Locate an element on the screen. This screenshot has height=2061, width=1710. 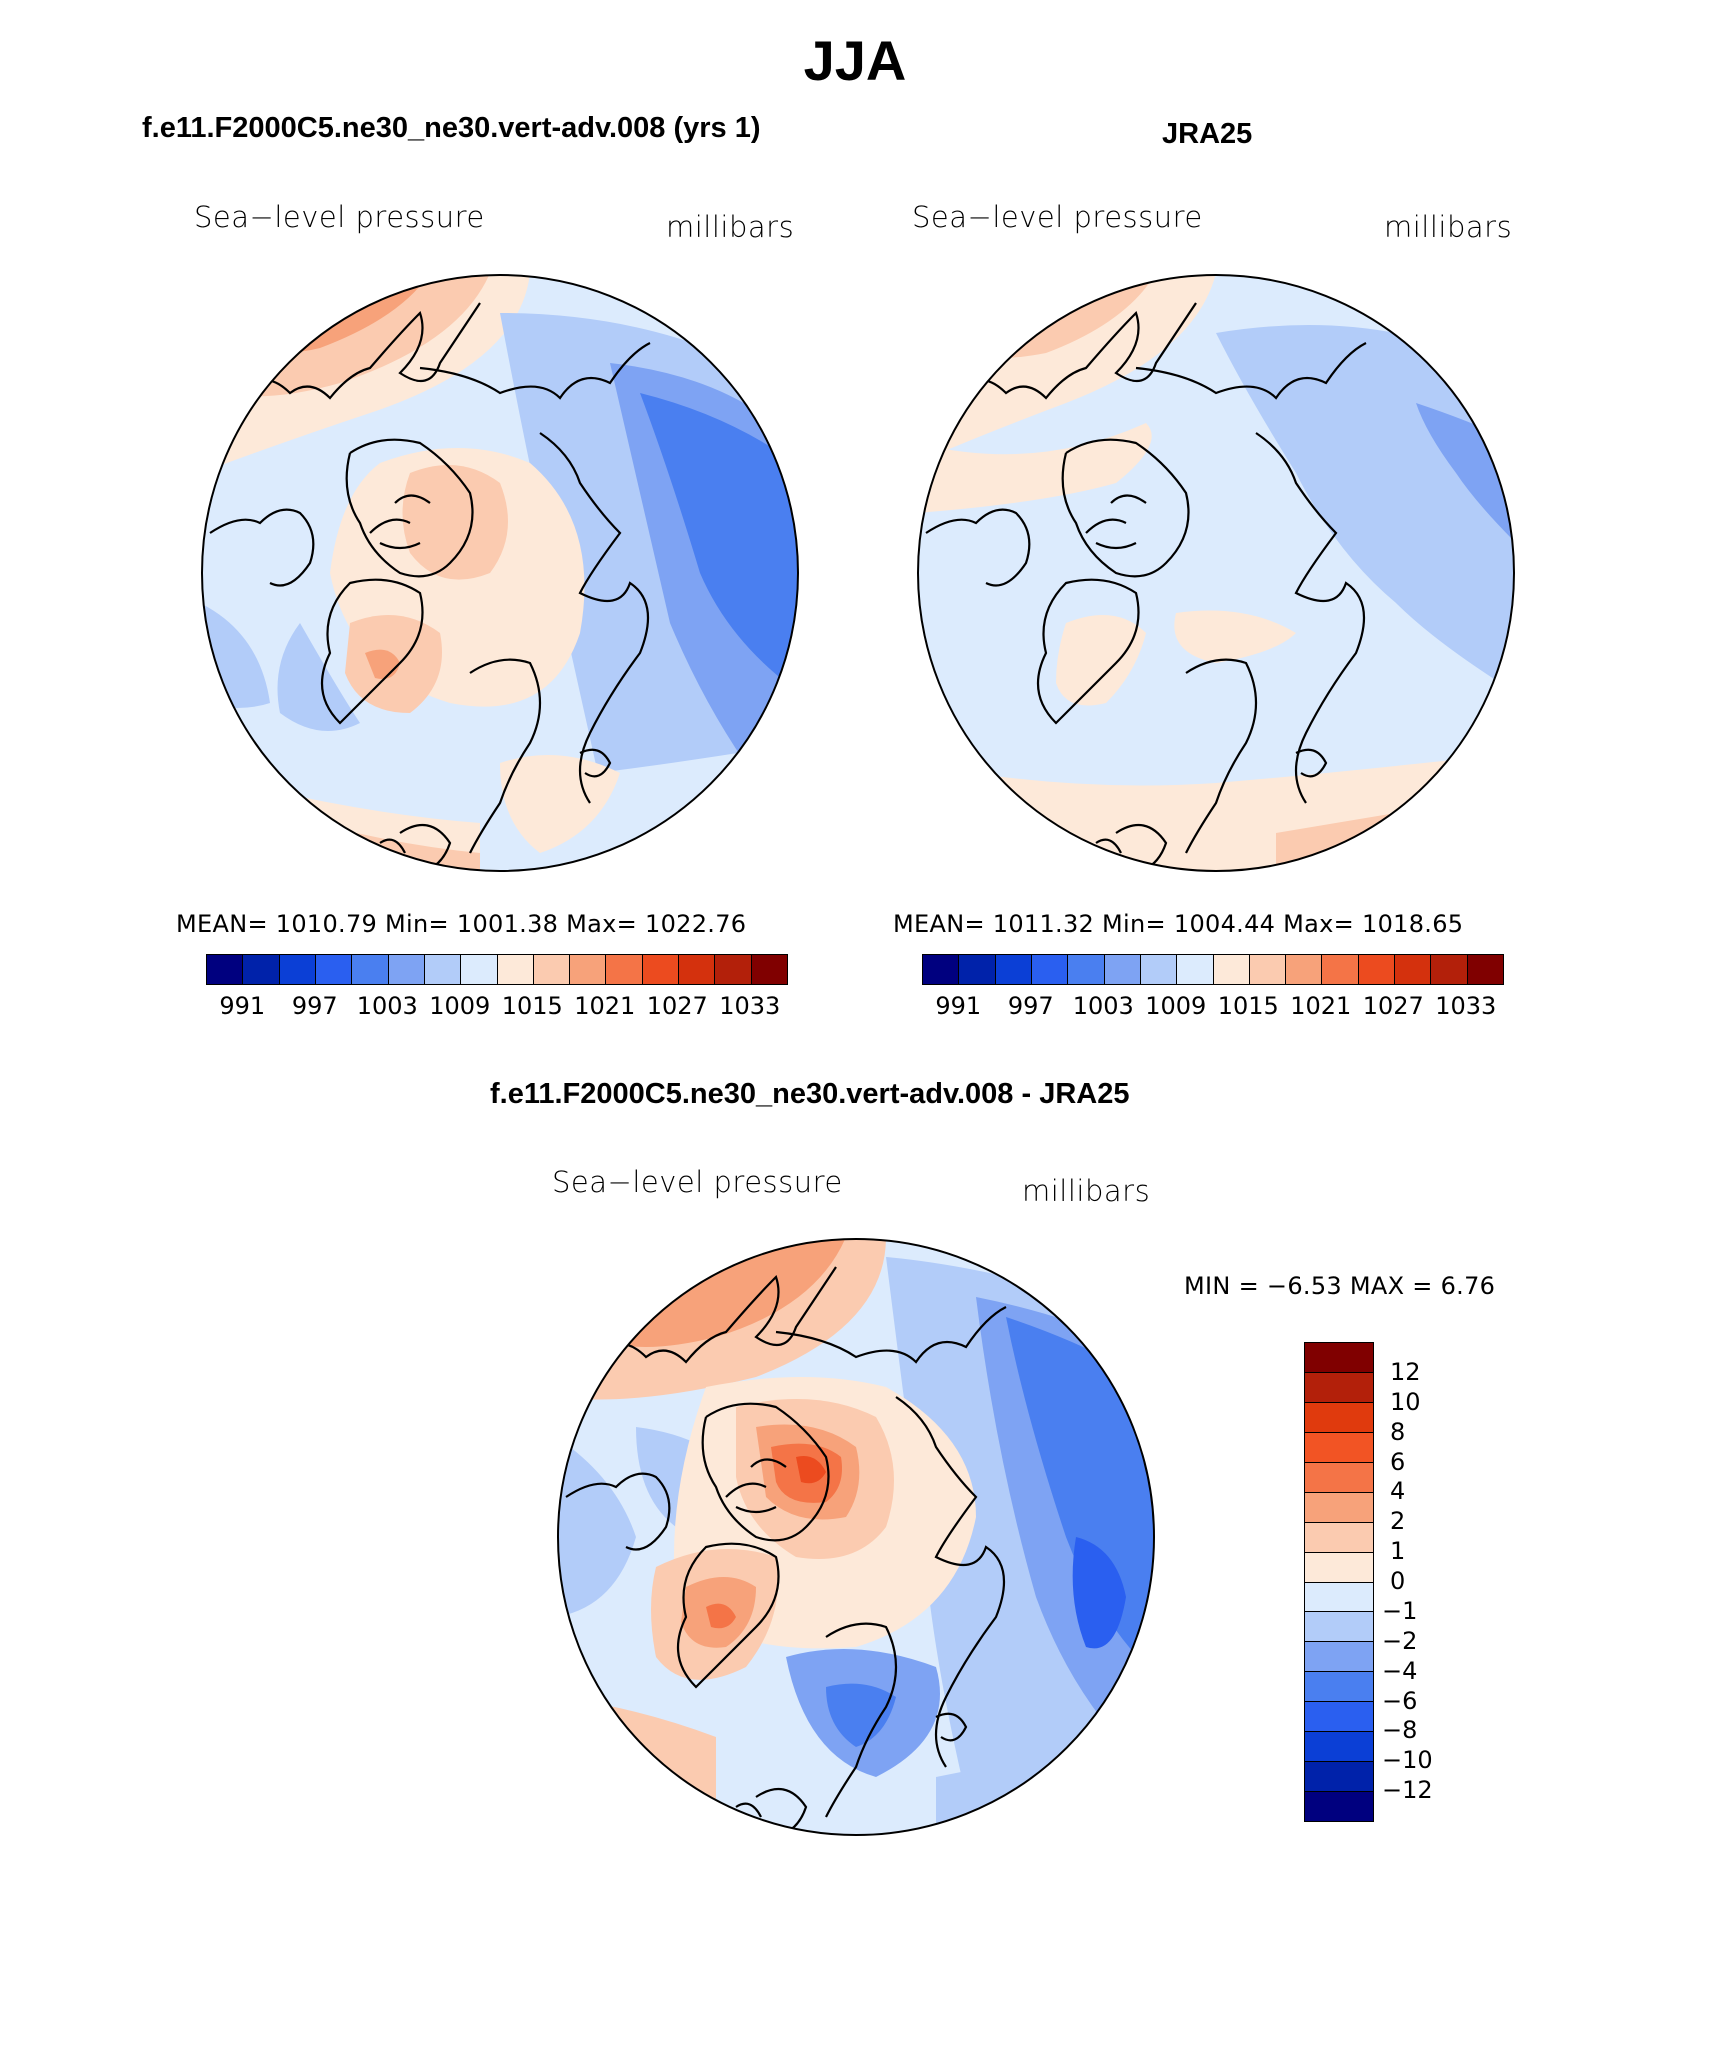
panel-1-colorbar-label: 1027 is located at coordinates (677, 1006).